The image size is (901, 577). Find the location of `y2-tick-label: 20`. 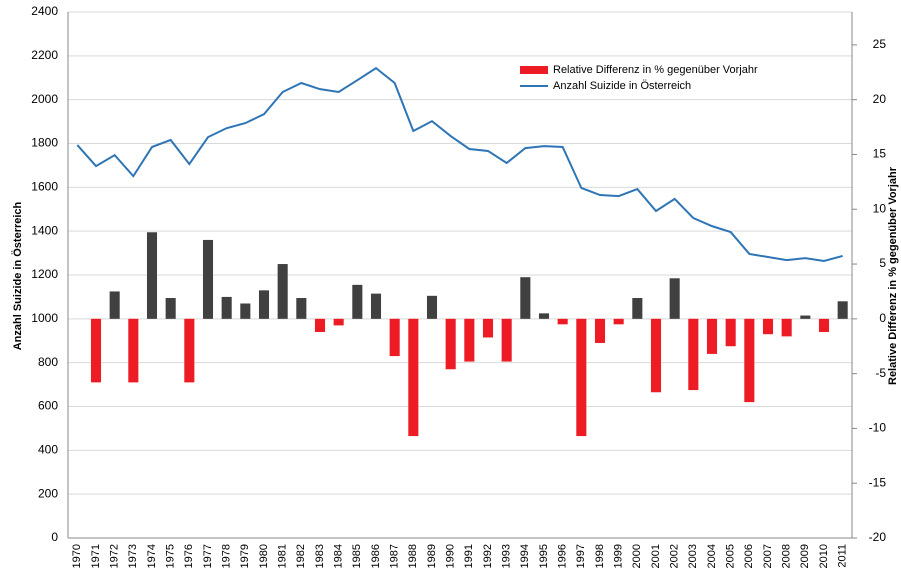

y2-tick-label: 20 is located at coordinates (880, 99).